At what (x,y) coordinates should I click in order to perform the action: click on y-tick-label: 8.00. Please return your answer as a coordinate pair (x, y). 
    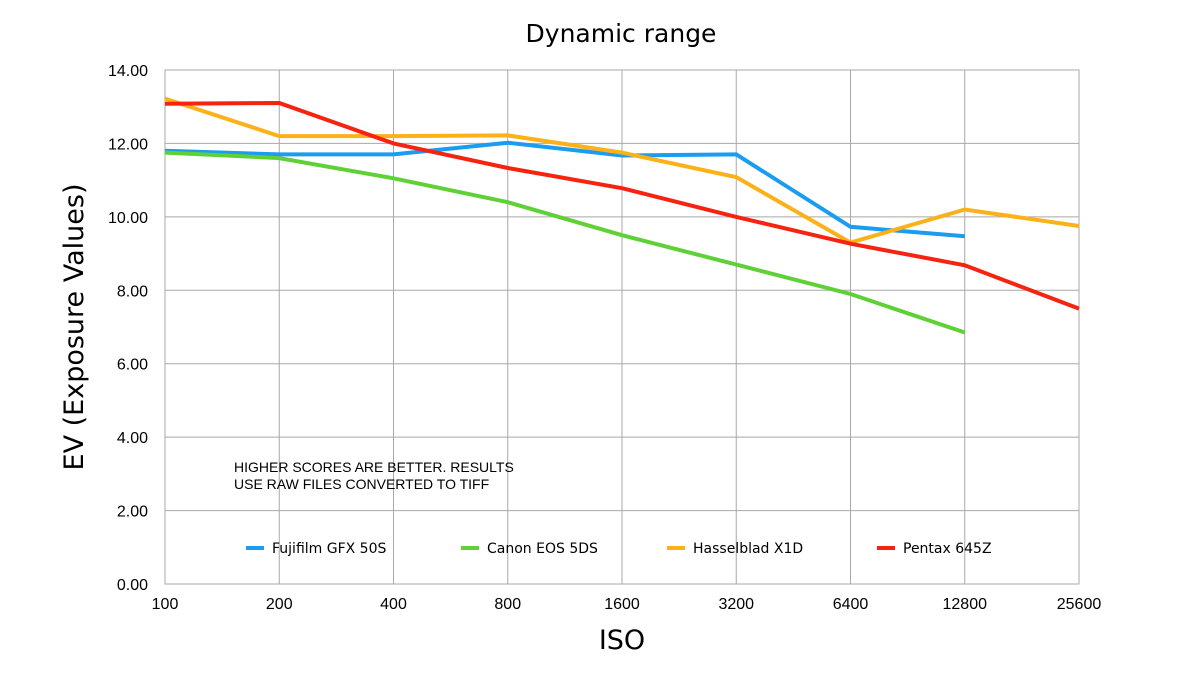
    Looking at the image, I should click on (132, 291).